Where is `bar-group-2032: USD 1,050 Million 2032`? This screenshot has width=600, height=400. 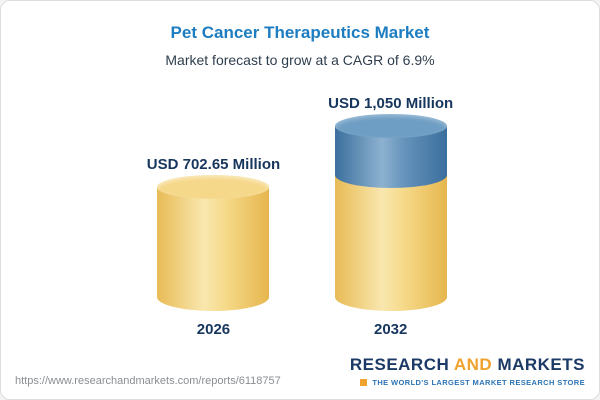 bar-group-2032: USD 1,050 Million 2032 is located at coordinates (390, 217).